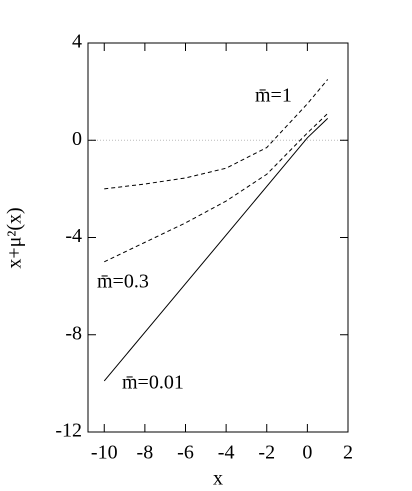 The height and width of the screenshot is (491, 412). I want to click on x-tick-label: 0, so click(307, 453).